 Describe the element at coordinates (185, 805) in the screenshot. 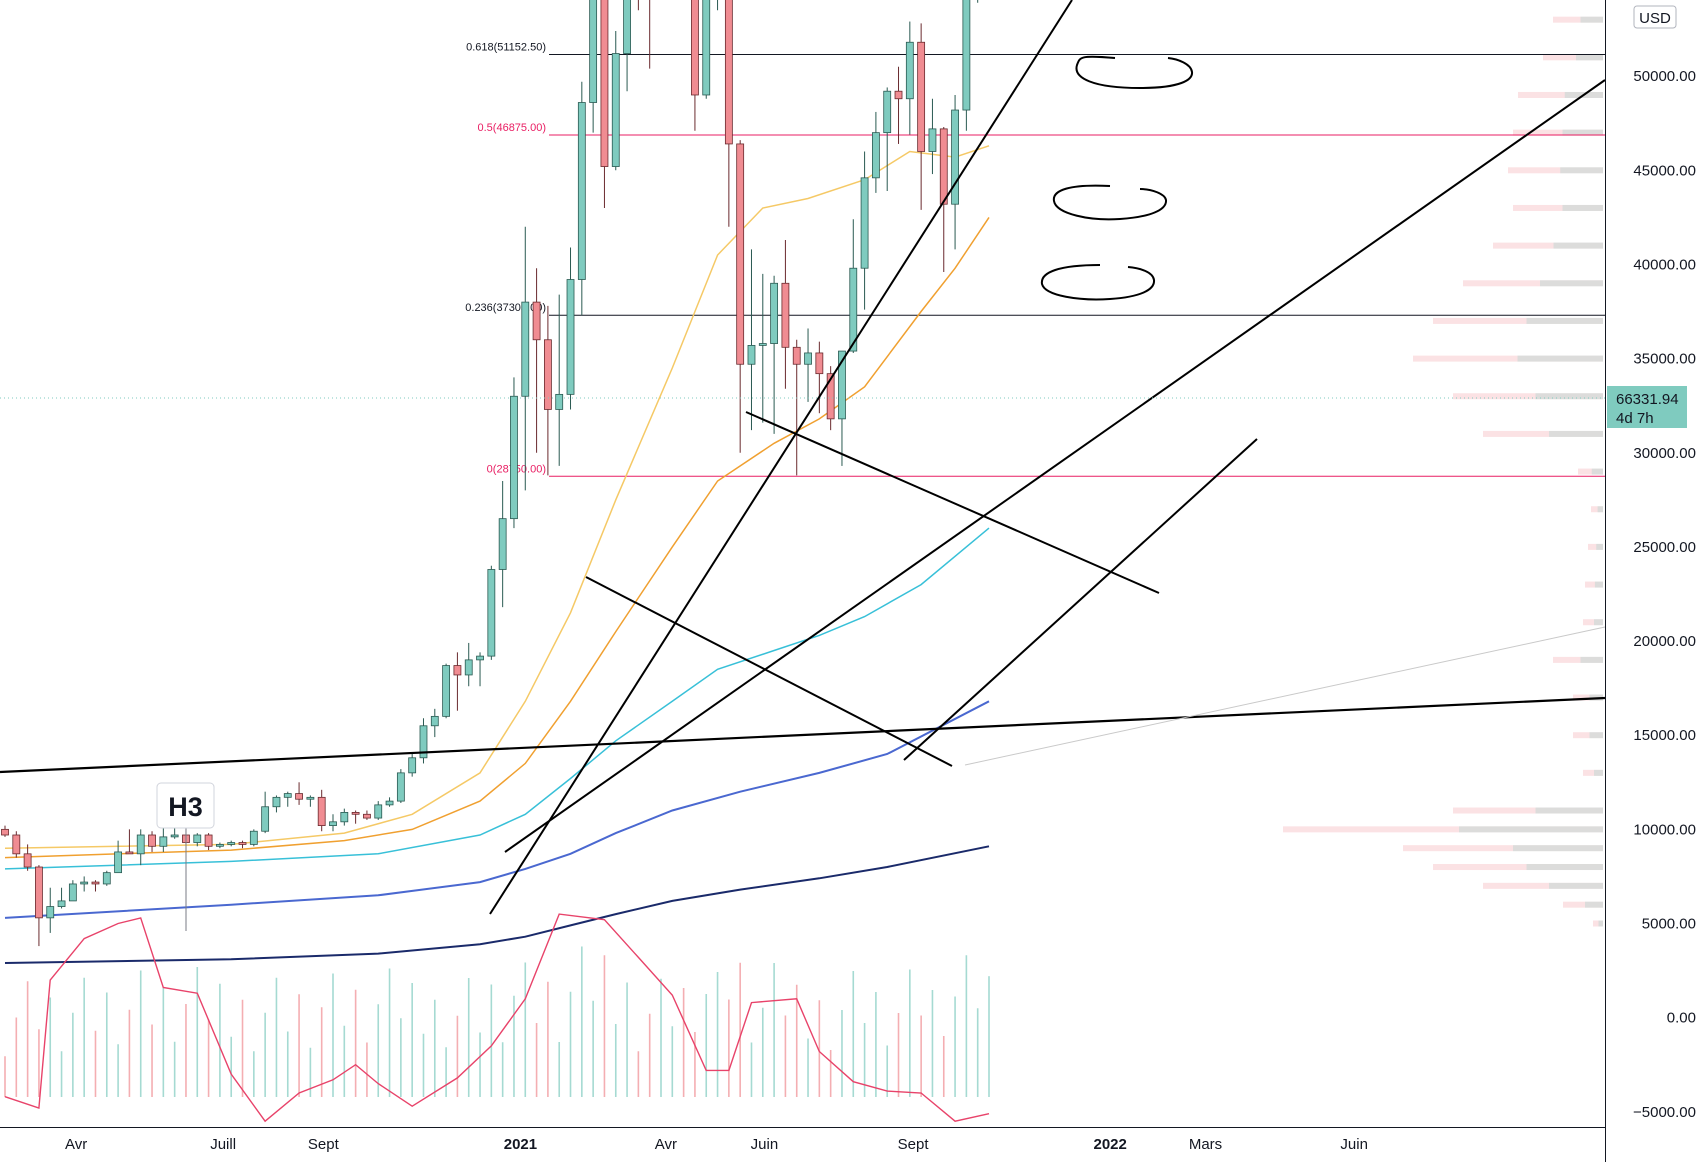

I see `h3-callout-box` at that location.